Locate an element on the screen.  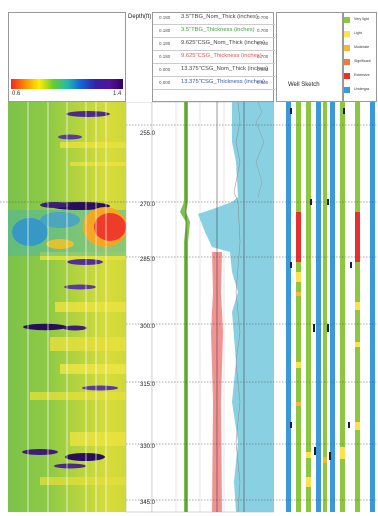
curve-header-row: 0.180 9.625"CSG_Nom_Thick (inches) 0.700 is located at coordinates (214, 45).